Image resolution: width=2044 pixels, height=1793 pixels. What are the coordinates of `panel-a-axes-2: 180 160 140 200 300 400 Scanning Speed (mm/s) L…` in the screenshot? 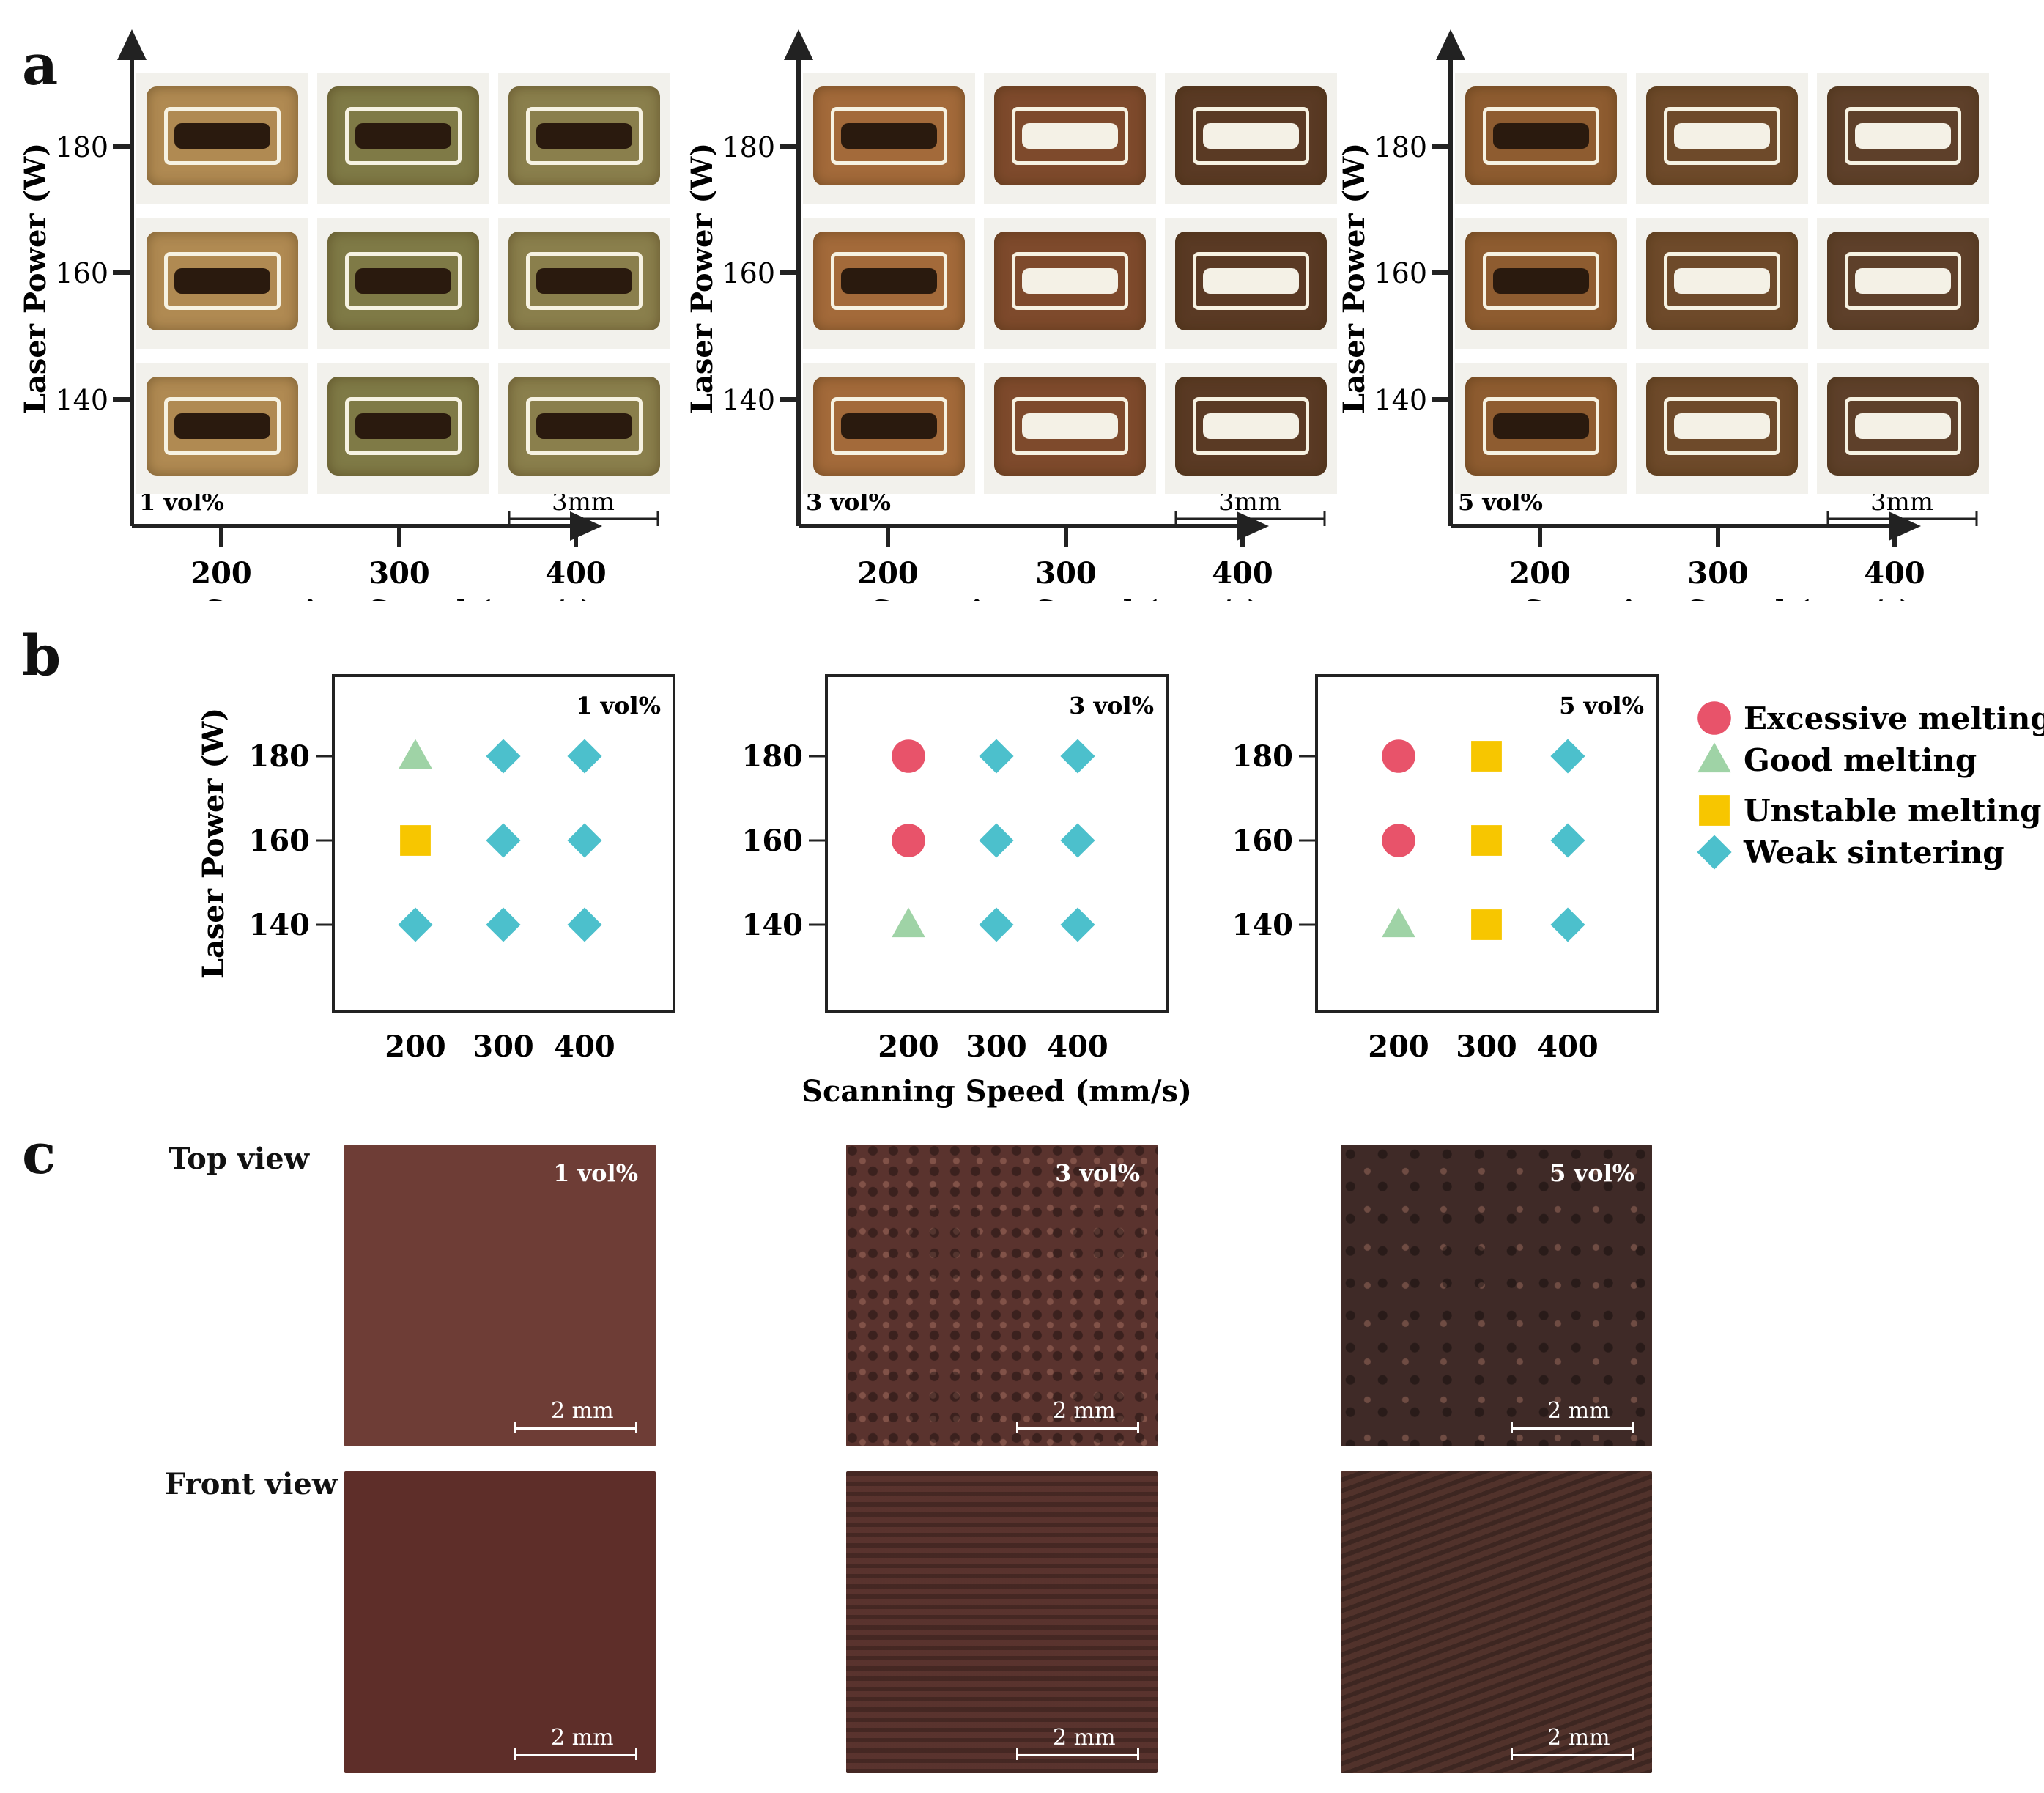 It's located at (1006, 315).